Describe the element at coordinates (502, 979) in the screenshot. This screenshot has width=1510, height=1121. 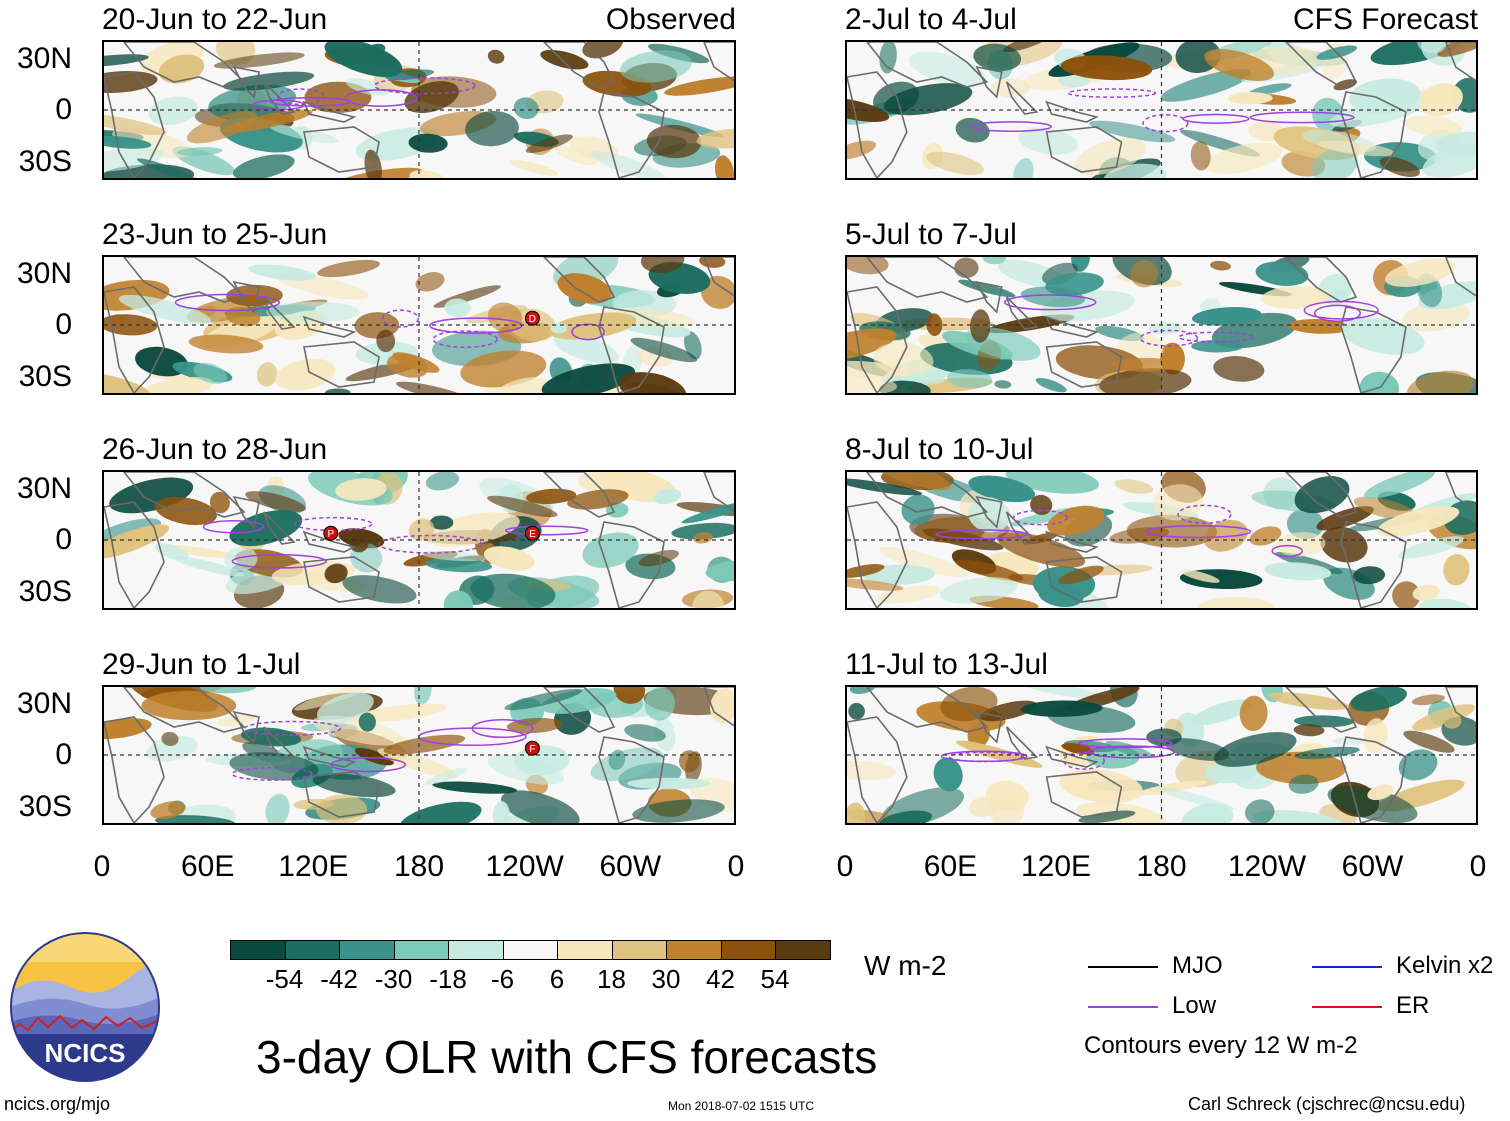
I see `colorbar-tick-label: -6` at that location.